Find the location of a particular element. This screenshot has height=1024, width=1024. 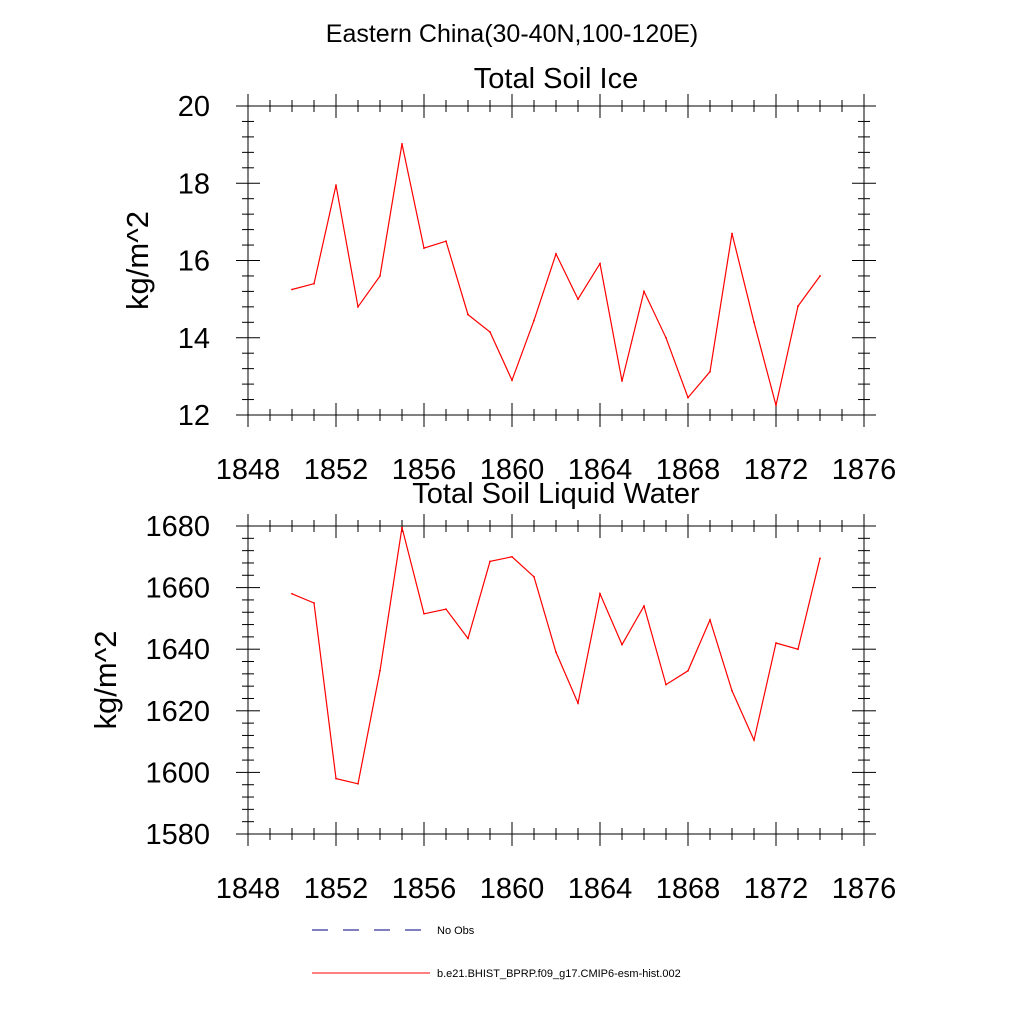

y-tick-label: 20 is located at coordinates (194, 107).